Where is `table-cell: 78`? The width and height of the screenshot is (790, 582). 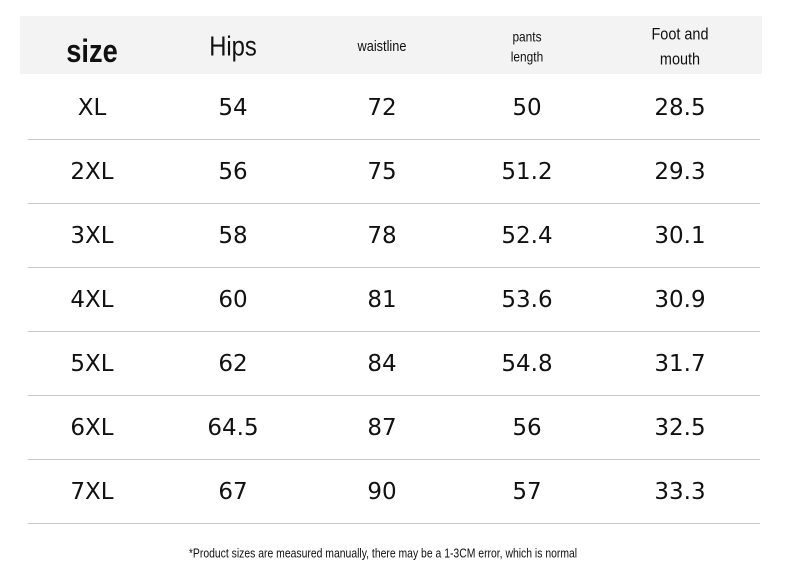 table-cell: 78 is located at coordinates (382, 236).